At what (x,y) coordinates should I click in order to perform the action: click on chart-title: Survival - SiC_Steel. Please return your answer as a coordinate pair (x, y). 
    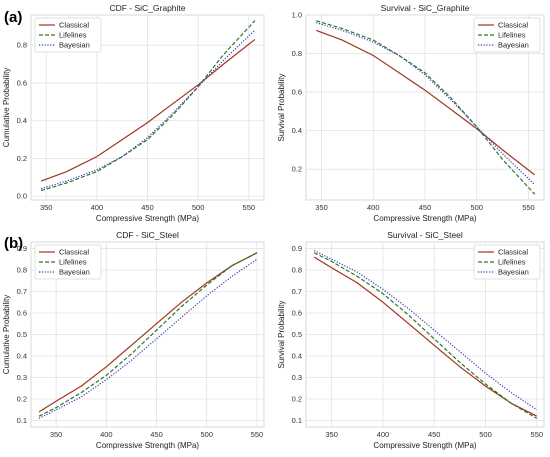
    Looking at the image, I should click on (425, 235).